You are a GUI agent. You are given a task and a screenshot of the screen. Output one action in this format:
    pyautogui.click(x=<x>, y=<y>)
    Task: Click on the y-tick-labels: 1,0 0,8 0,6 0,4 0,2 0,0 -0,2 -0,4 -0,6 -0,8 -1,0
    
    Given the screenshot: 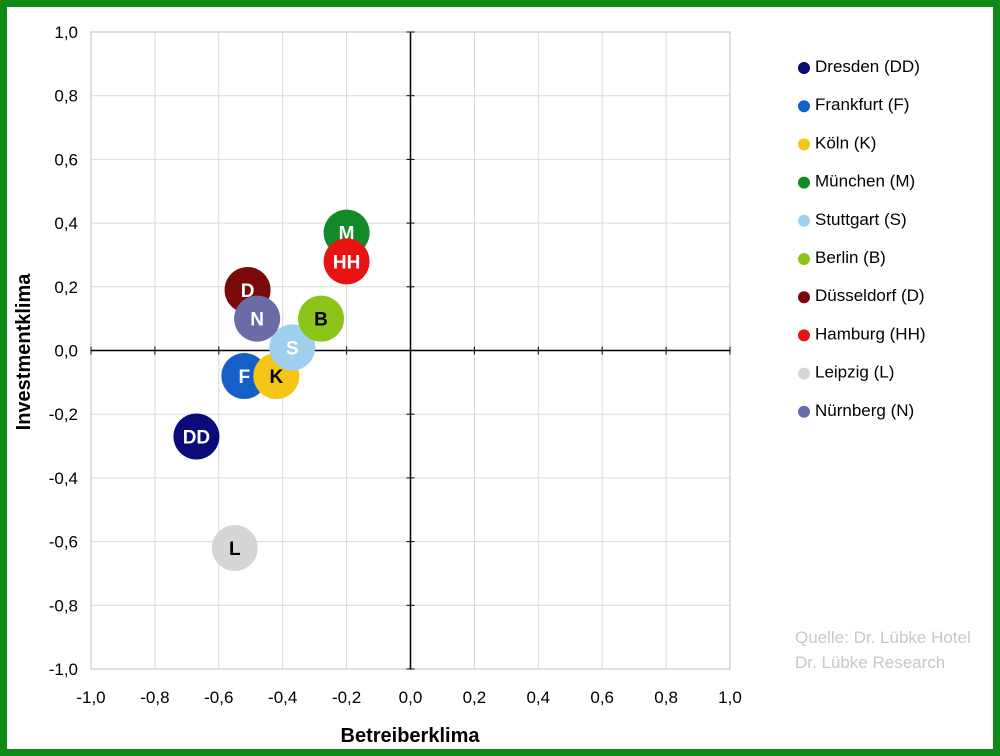 What is the action you would take?
    pyautogui.click(x=63, y=351)
    